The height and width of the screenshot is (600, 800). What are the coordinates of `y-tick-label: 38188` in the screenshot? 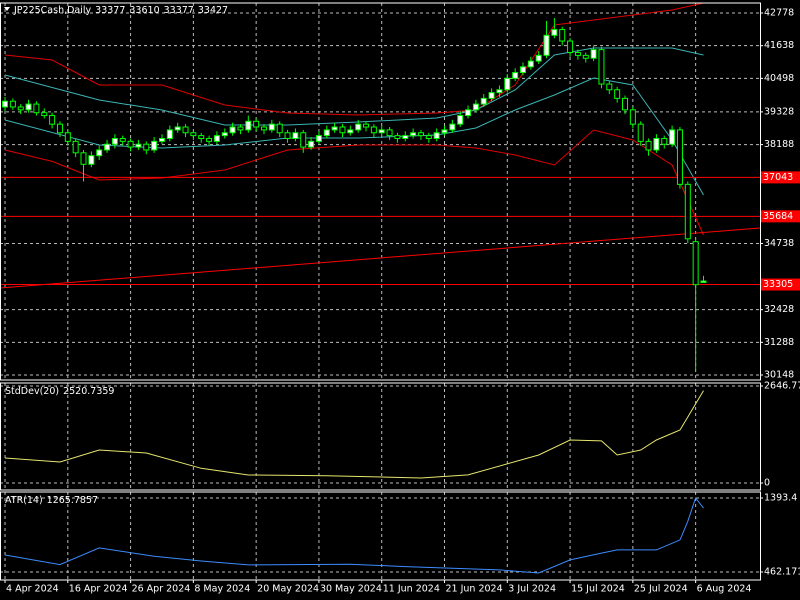 It's located at (779, 144).